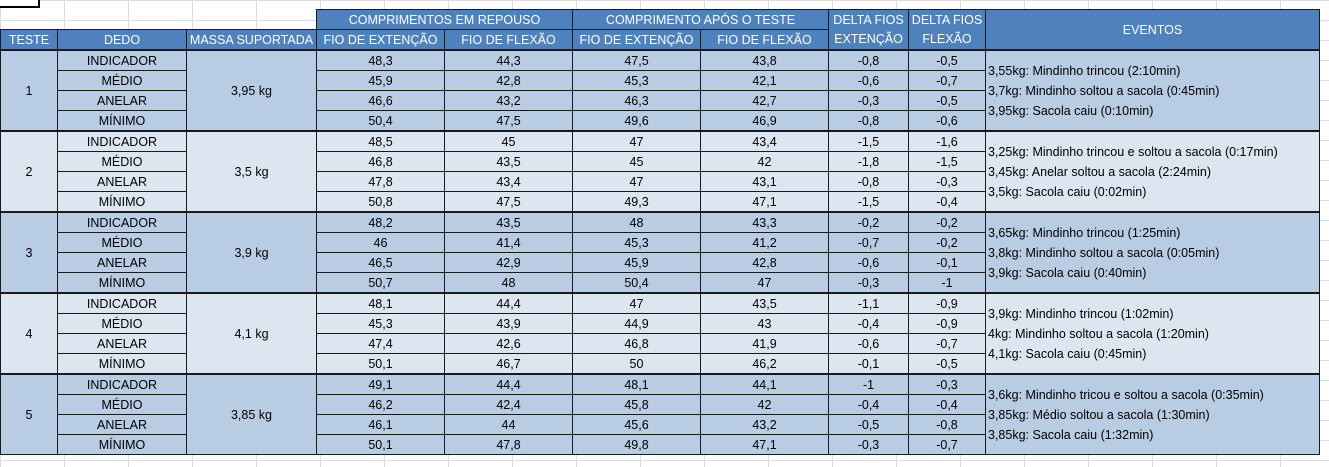  What do you see at coordinates (380, 303) in the screenshot?
I see `cell-rep-ext: 48,1` at bounding box center [380, 303].